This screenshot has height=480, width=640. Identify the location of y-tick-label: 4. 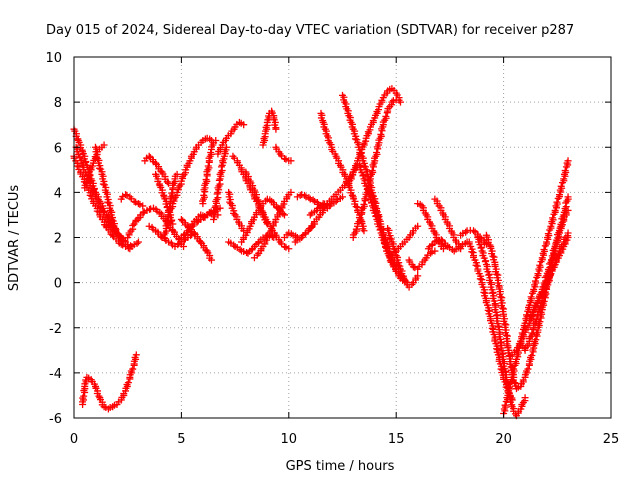
(58, 193).